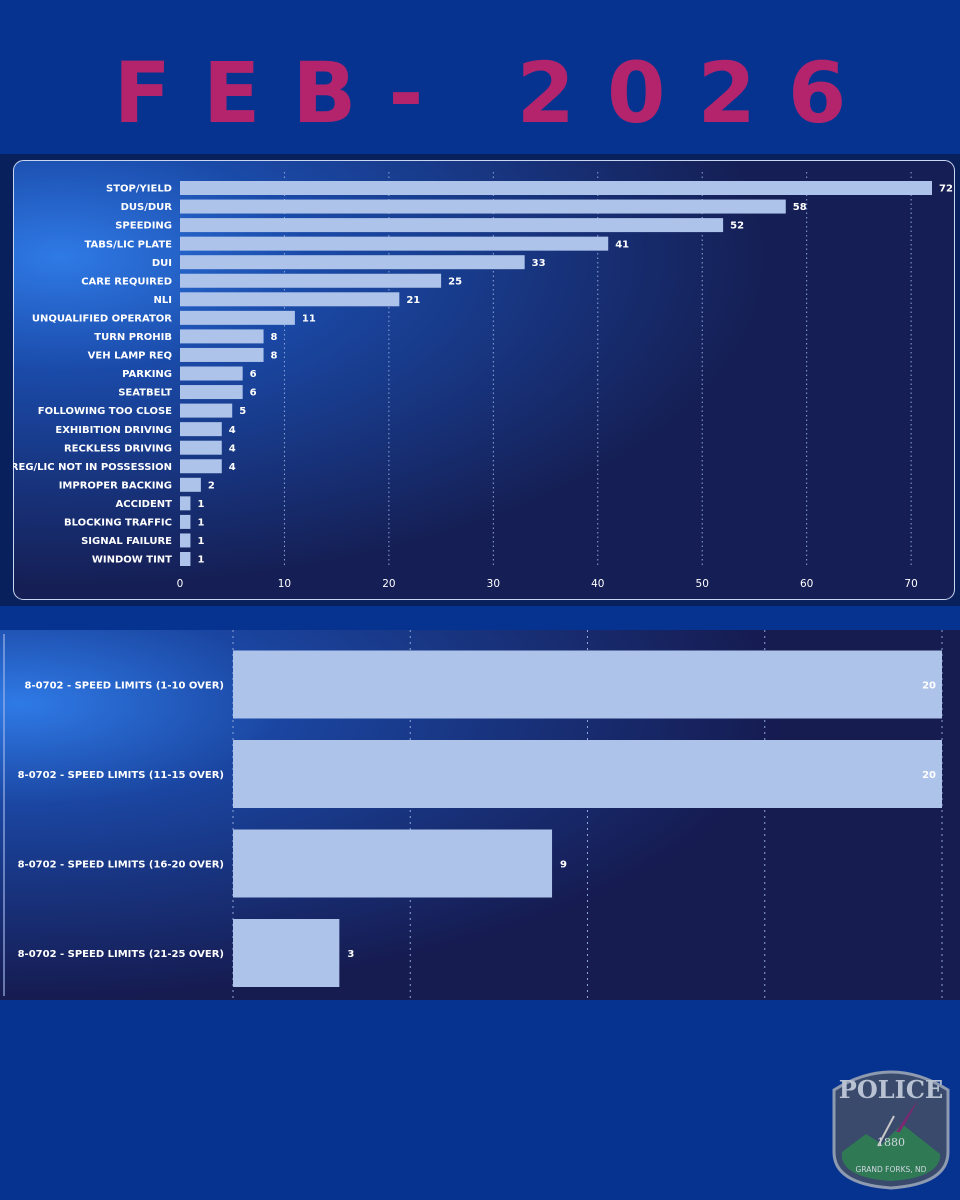 This screenshot has width=960, height=1200. What do you see at coordinates (121, 865) in the screenshot?
I see `category-label: 8-0702 - SPEED LIMITS (16-20 OVER)` at bounding box center [121, 865].